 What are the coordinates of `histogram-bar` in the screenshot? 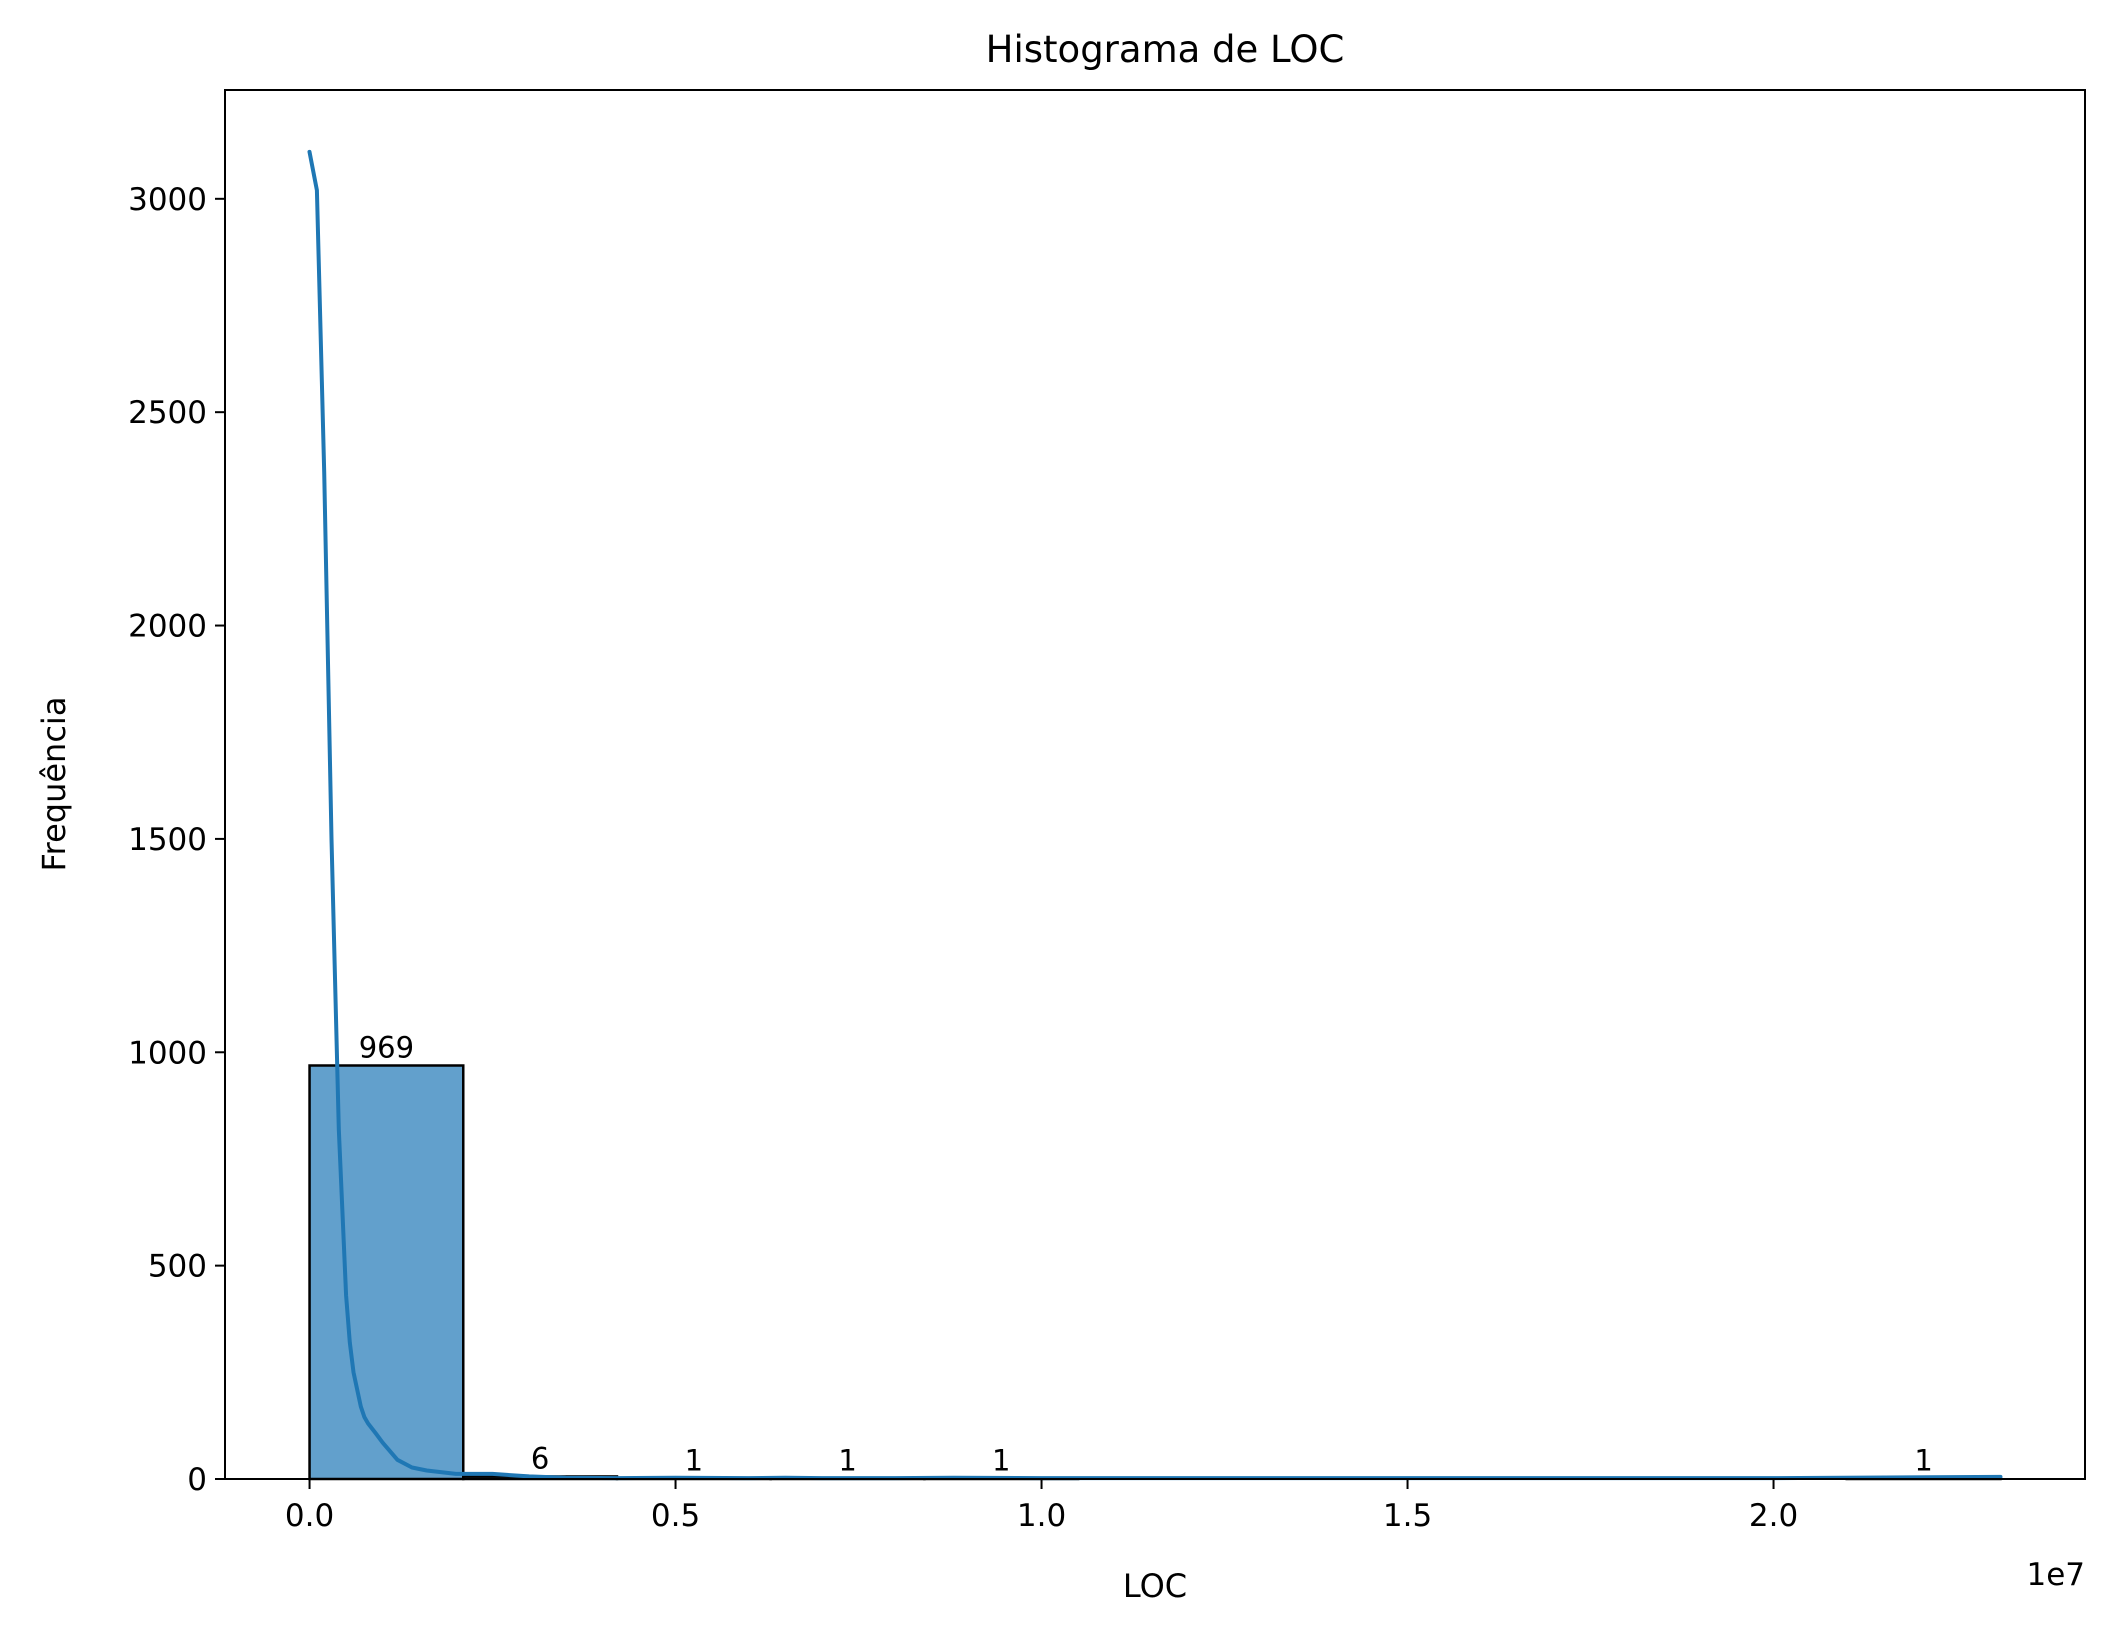 It's located at (386, 1272).